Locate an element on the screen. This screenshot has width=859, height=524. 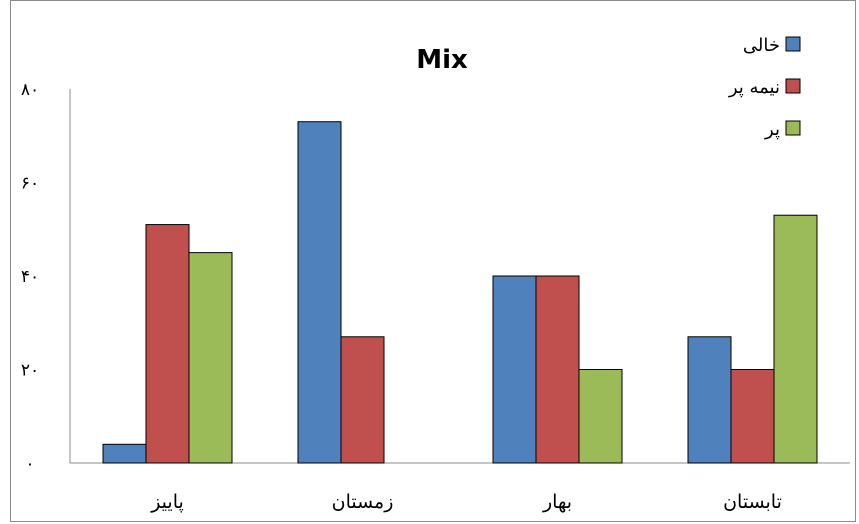
y-tick-label: ٢٠ is located at coordinates (30, 371).